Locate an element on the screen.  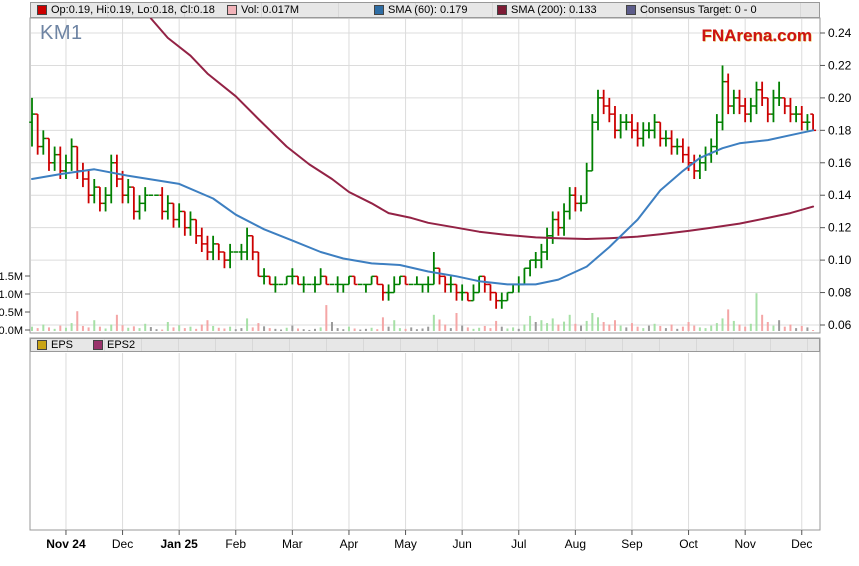
price-axis-label: 0.22 is located at coordinates (840, 65).